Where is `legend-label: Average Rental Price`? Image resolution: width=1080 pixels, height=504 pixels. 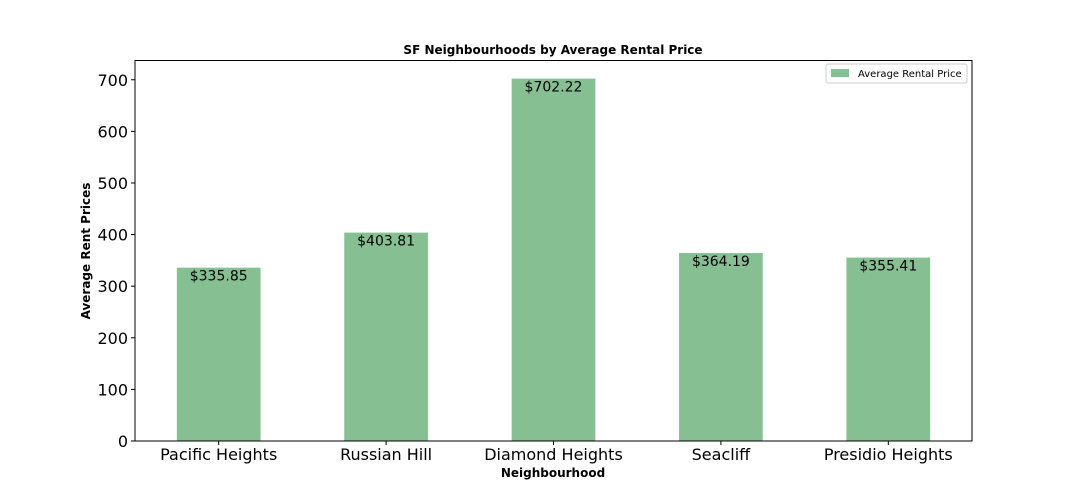
legend-label: Average Rental Price is located at coordinates (910, 74).